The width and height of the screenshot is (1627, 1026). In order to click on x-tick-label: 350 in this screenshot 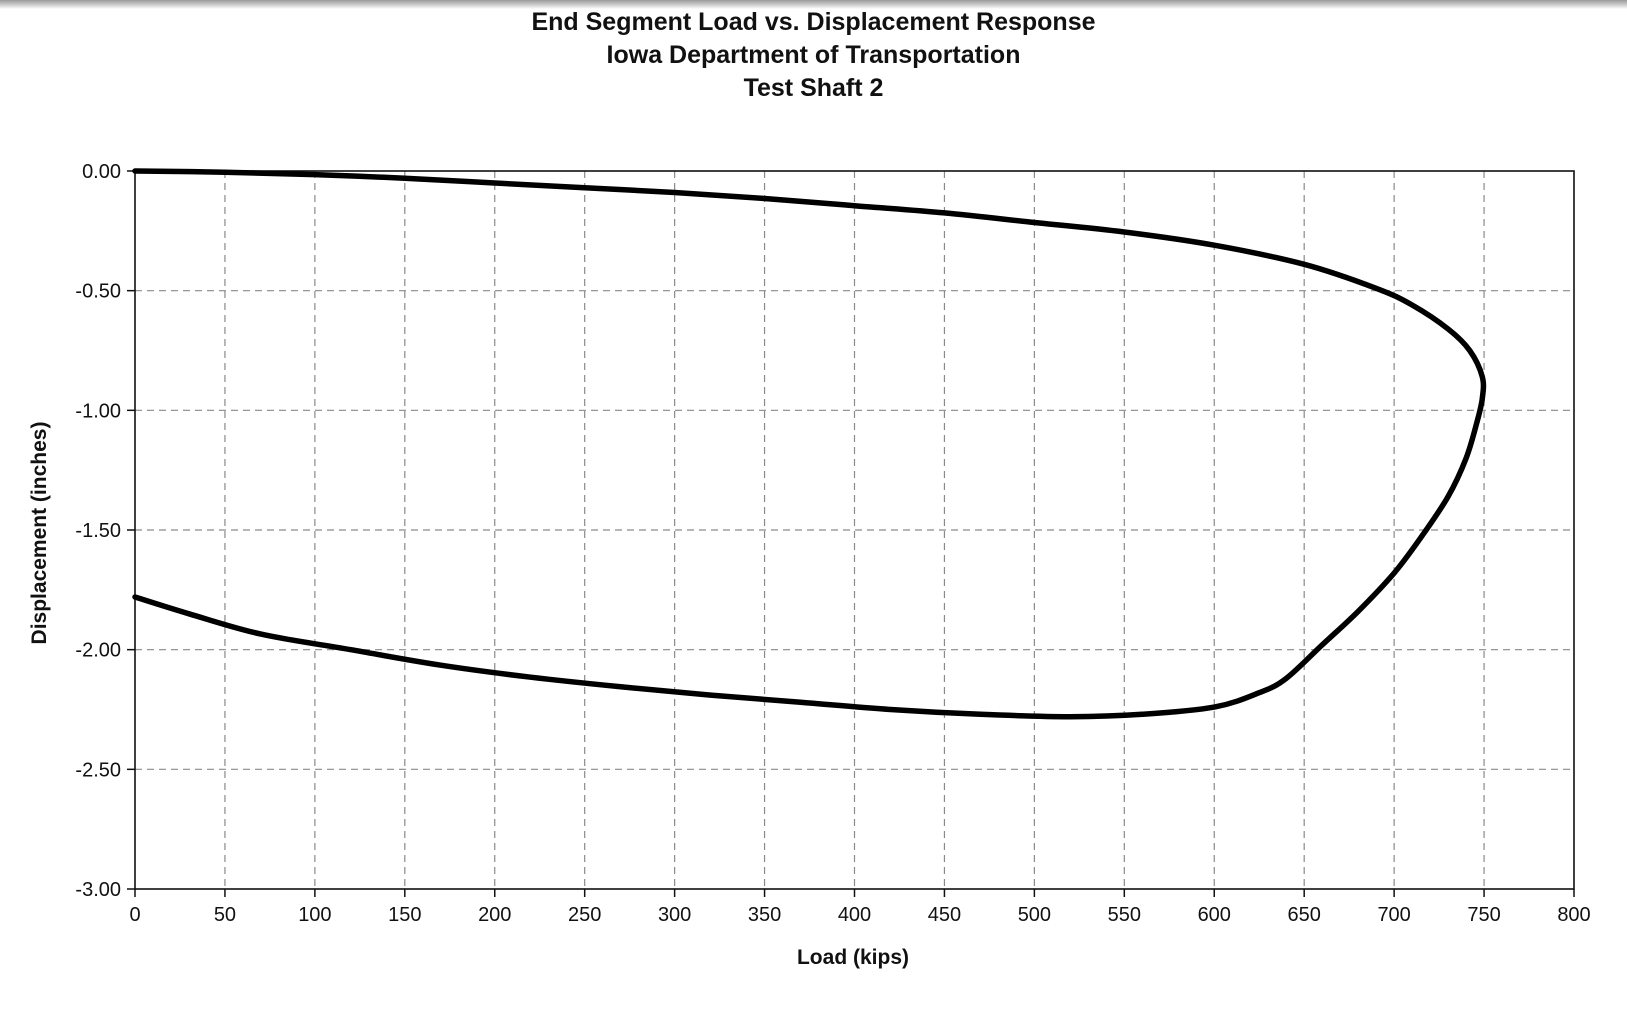, I will do `click(764, 915)`.